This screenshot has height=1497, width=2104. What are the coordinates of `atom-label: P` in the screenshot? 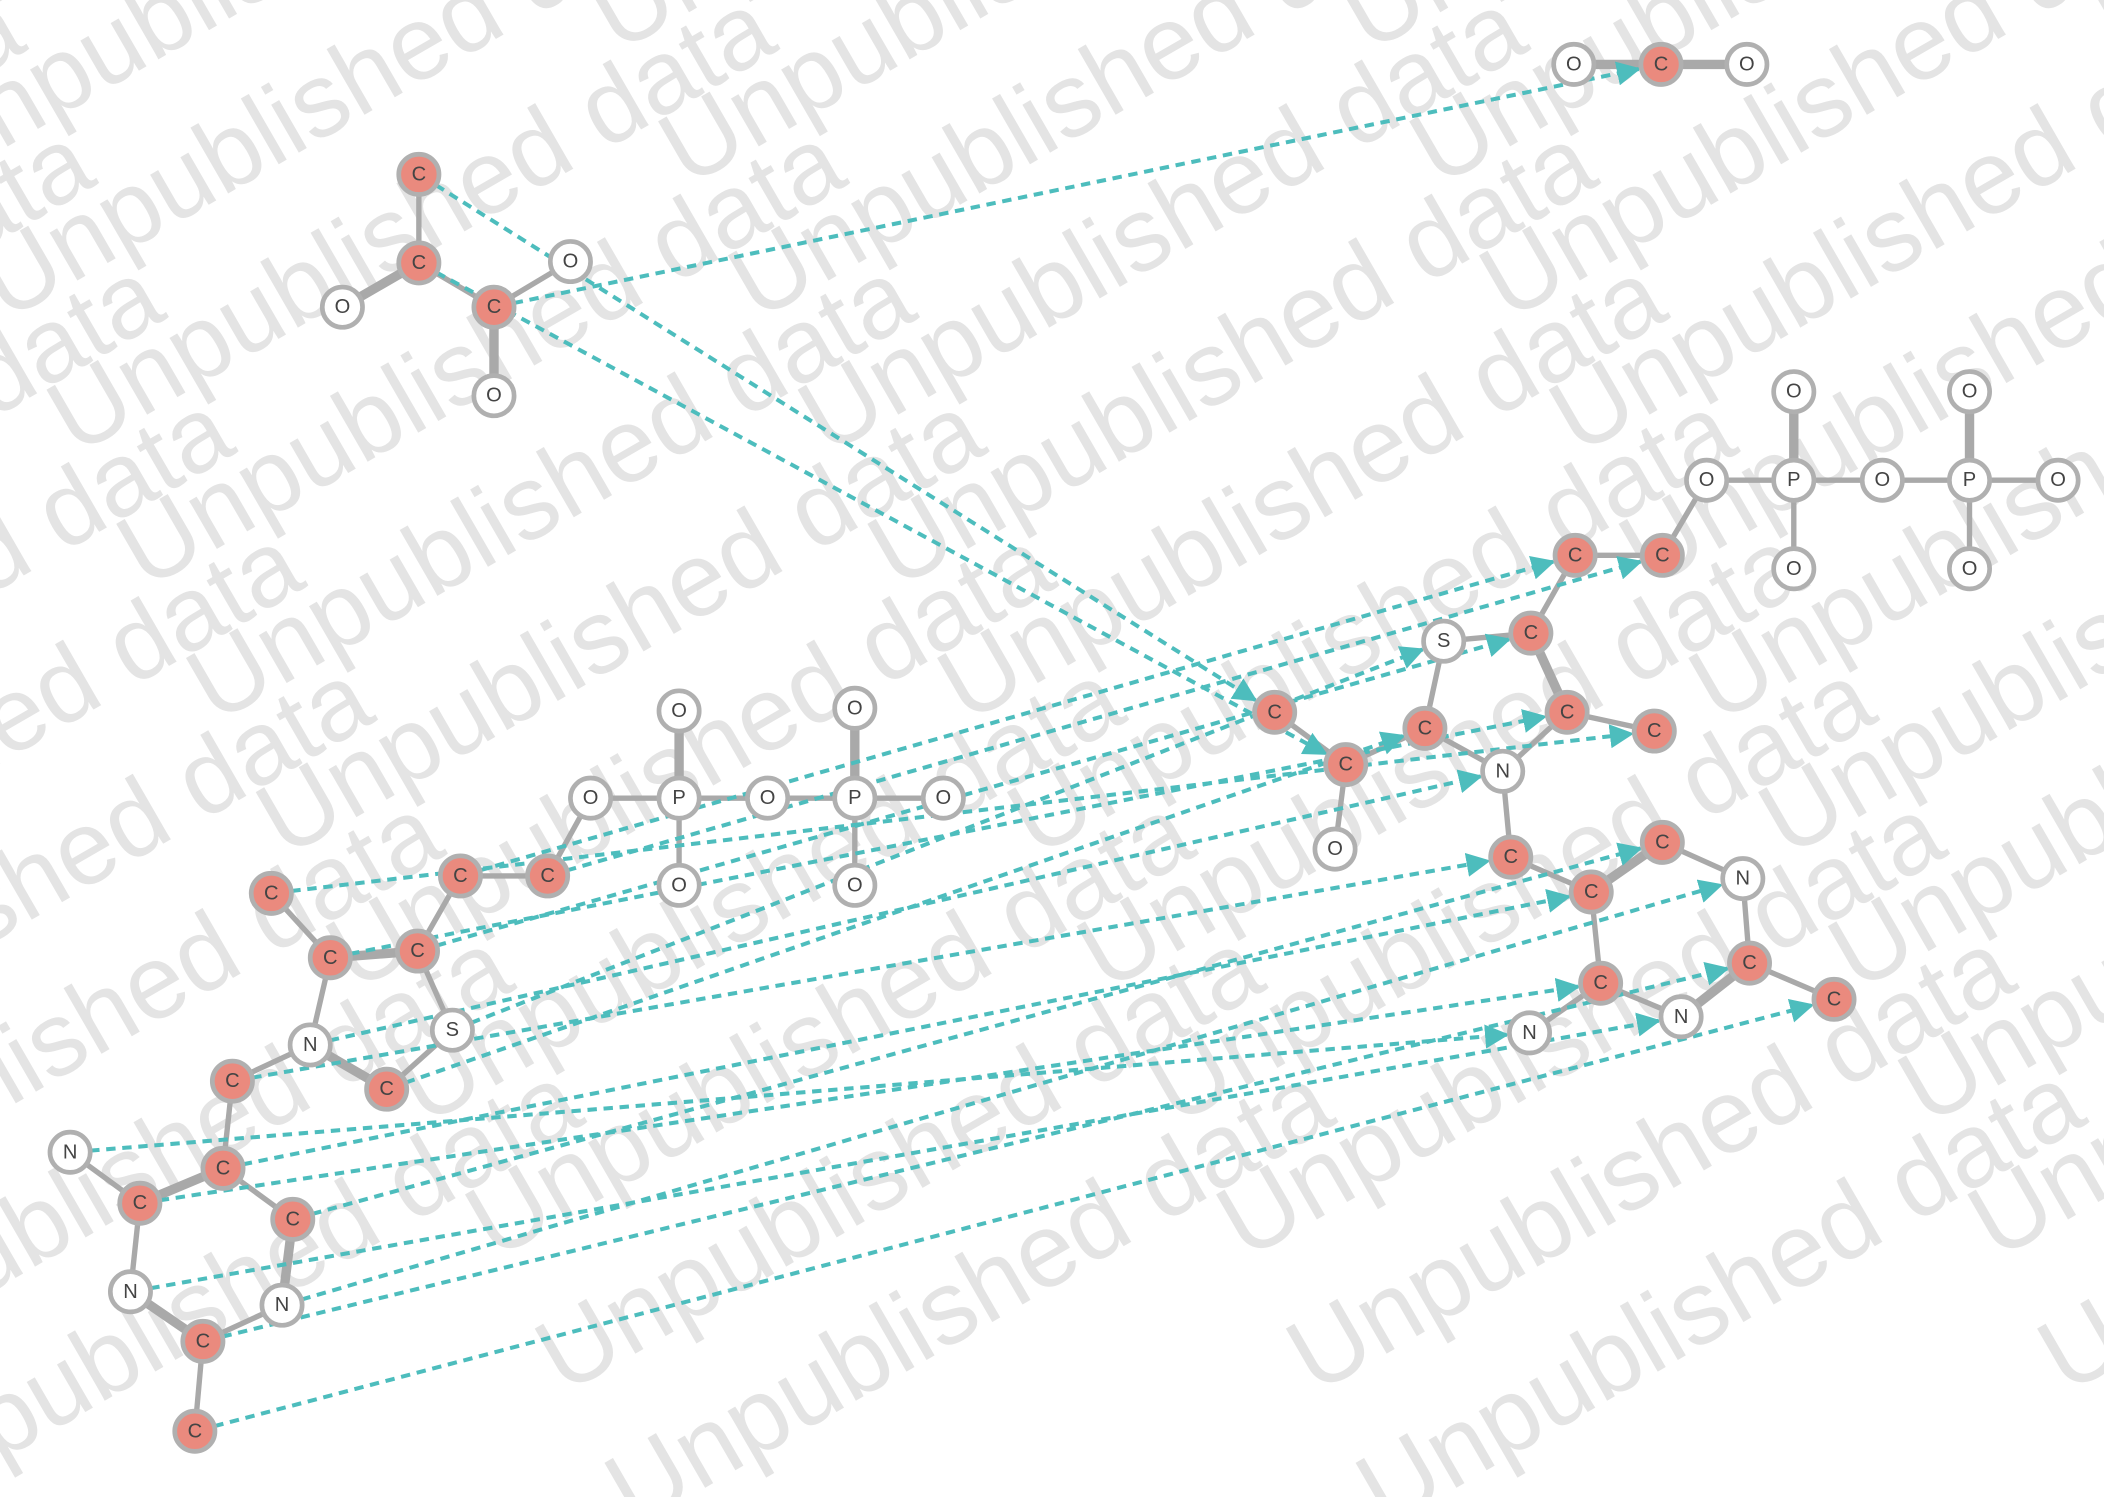 It's located at (1969, 480).